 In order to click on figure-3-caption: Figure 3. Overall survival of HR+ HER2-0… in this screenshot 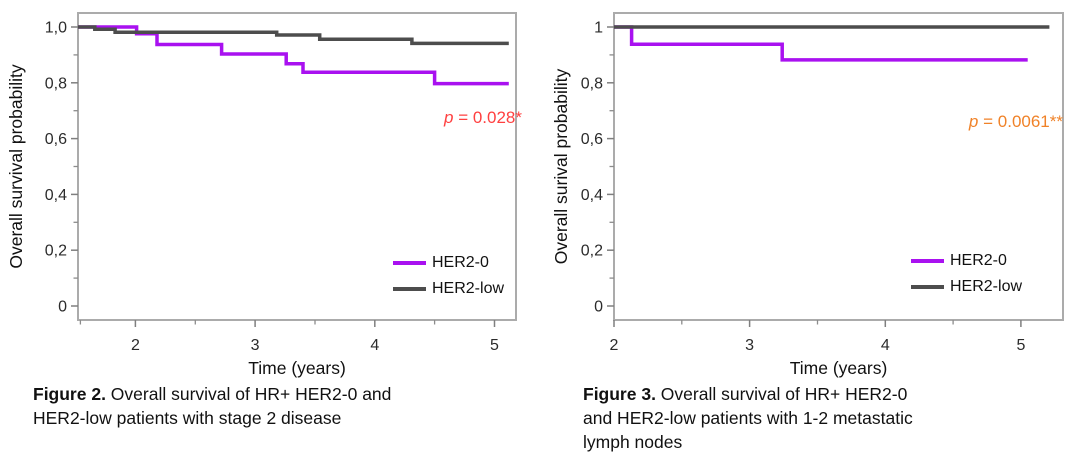, I will do `click(828, 418)`.